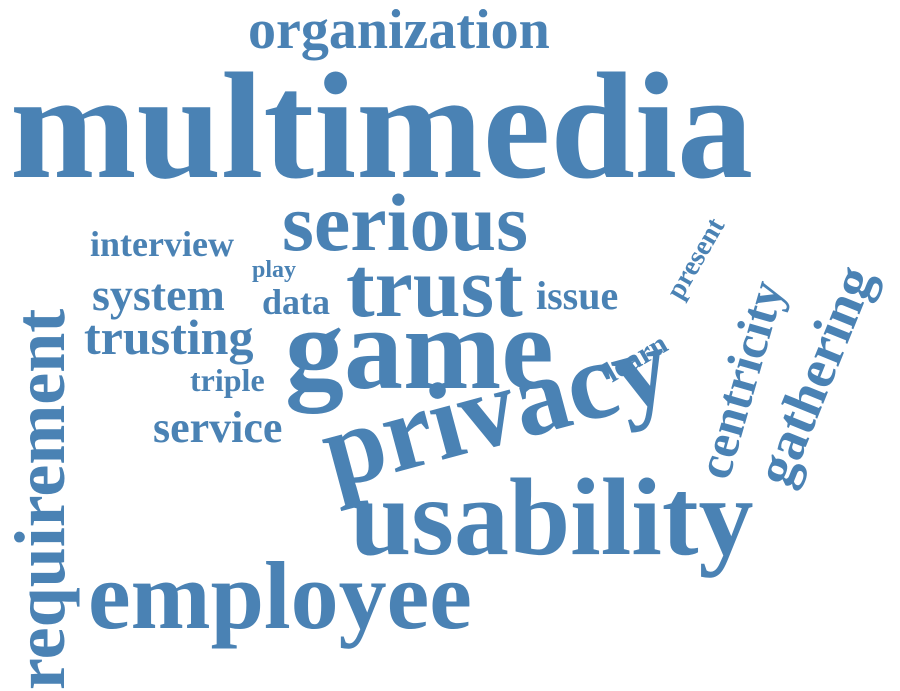  Describe the element at coordinates (169, 337) in the screenshot. I see `word-trusting: trusting` at that location.